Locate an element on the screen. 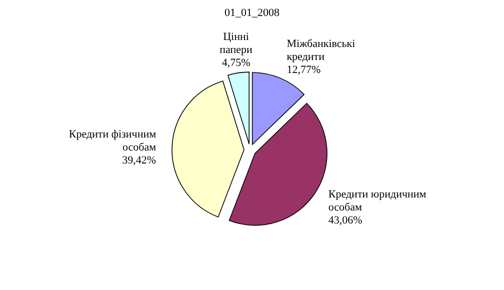  data-label: 12,77% is located at coordinates (303, 70).